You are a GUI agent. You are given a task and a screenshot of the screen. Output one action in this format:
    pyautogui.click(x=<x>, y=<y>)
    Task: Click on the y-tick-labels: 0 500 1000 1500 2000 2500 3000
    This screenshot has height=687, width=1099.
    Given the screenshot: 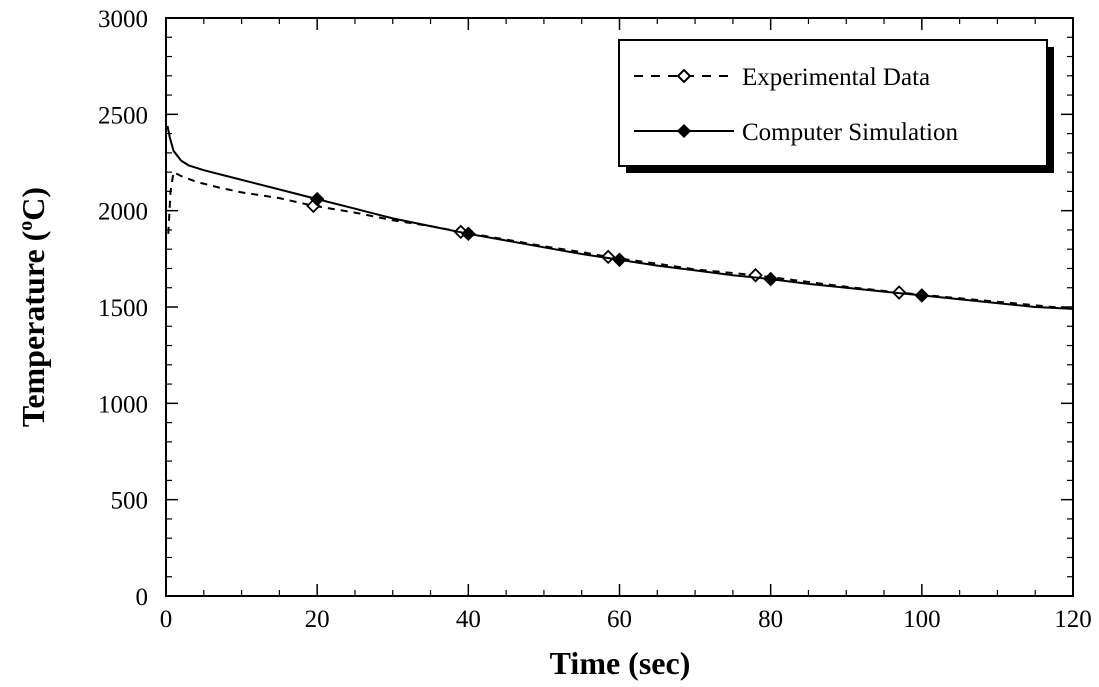 What is the action you would take?
    pyautogui.click(x=123, y=308)
    